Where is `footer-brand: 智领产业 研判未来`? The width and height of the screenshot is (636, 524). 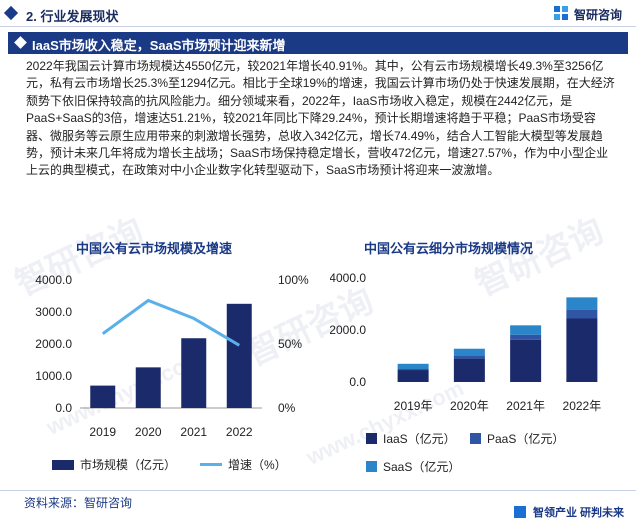 footer-brand: 智领产业 研判未来 is located at coordinates (569, 512).